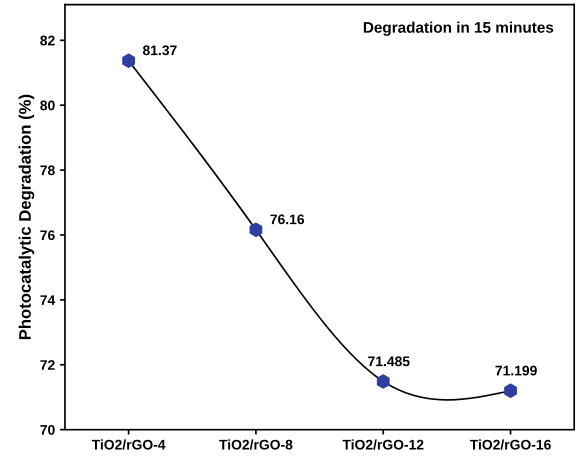 The height and width of the screenshot is (461, 580). Describe the element at coordinates (510, 444) in the screenshot. I see `x-tick-label: TiO2/rGO-16` at that location.